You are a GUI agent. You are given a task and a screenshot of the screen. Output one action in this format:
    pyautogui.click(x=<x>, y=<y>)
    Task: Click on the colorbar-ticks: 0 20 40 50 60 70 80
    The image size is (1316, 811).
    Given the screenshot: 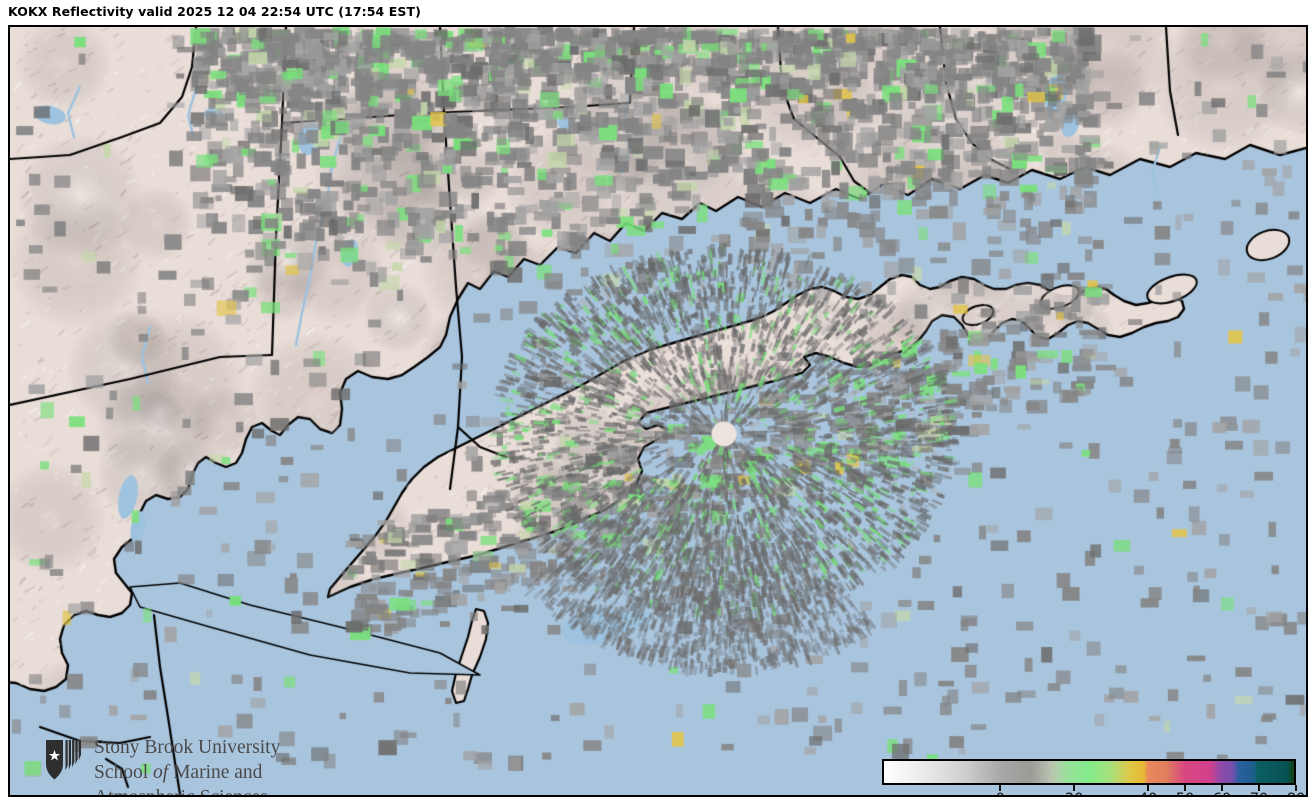 What is the action you would take?
    pyautogui.click(x=1093, y=790)
    